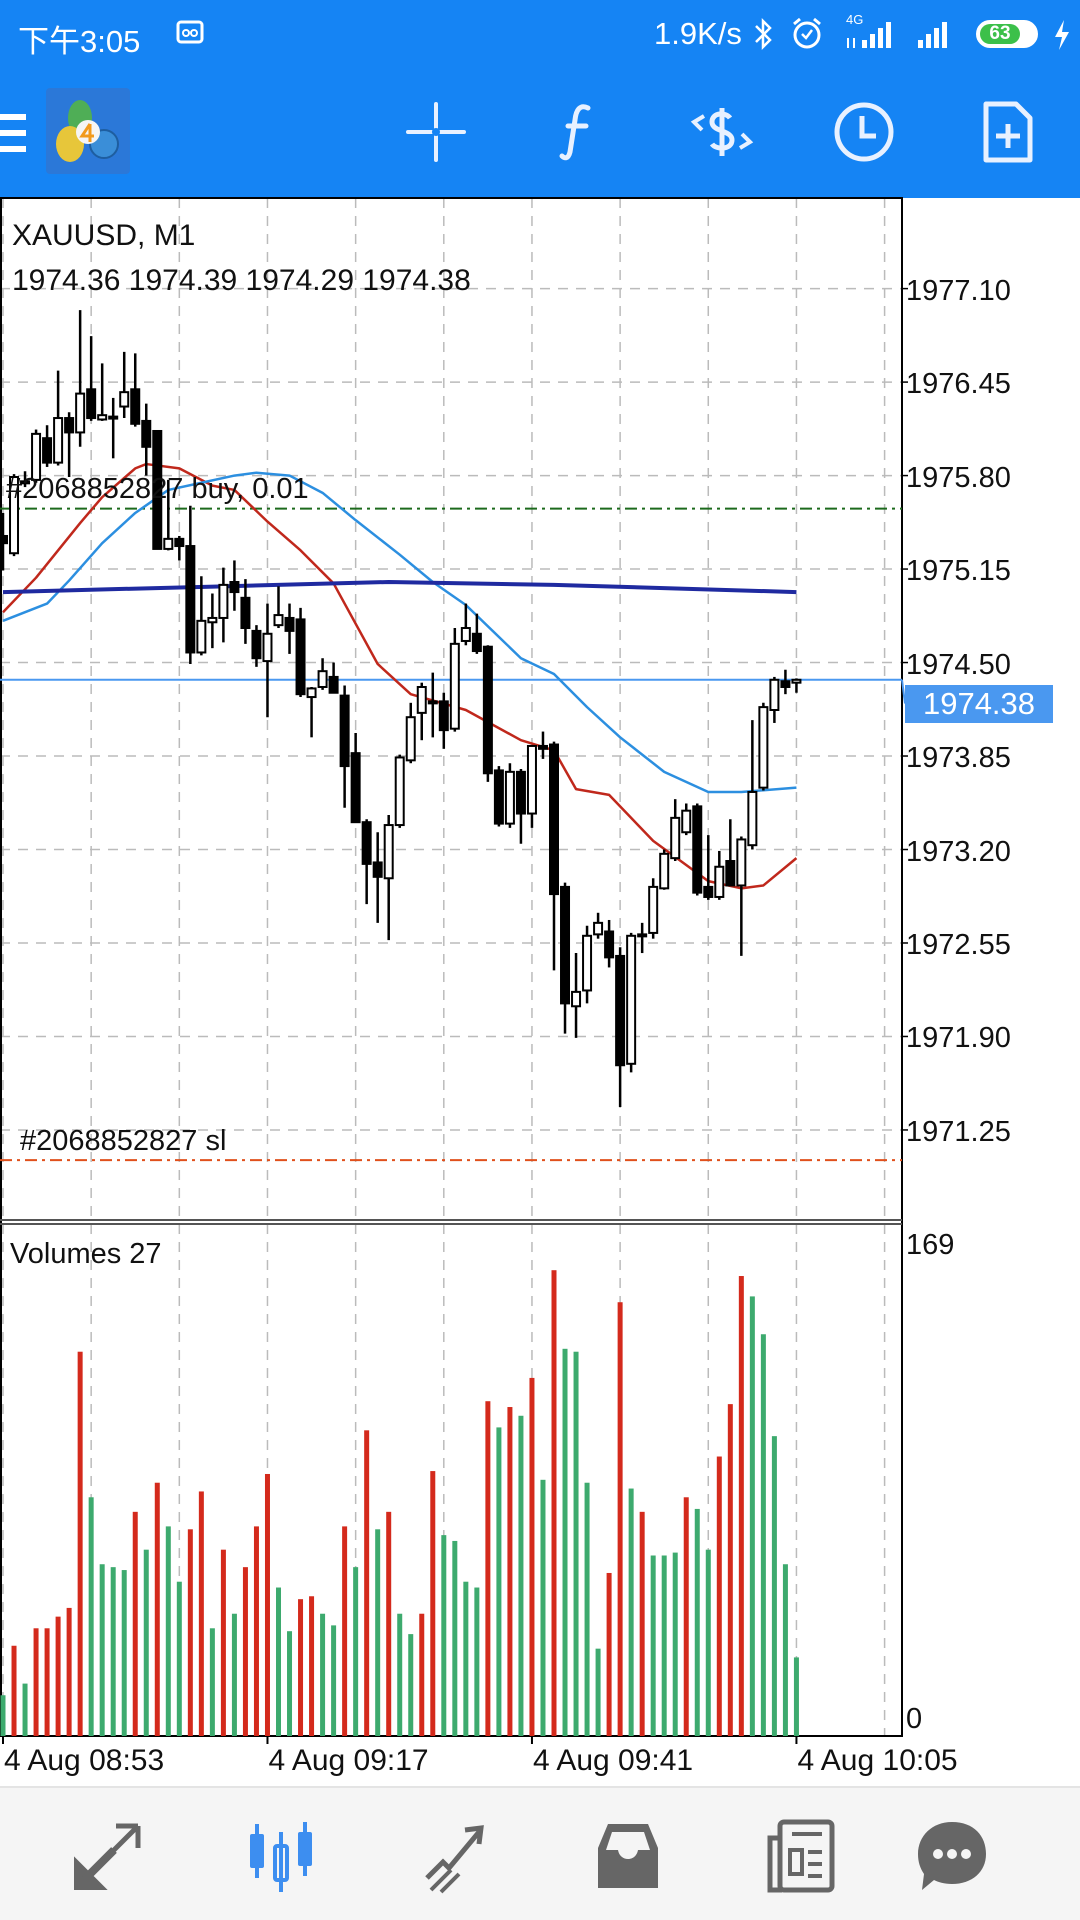 The image size is (1080, 1920). I want to click on time-axis-label: 4 Aug 10:05, so click(877, 1760).